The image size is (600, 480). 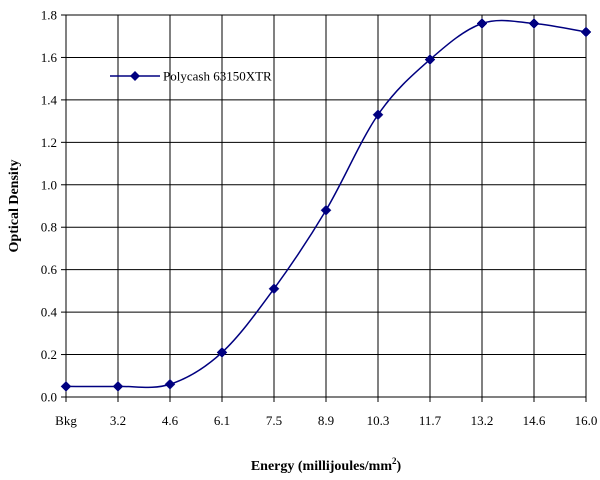 What do you see at coordinates (394, 461) in the screenshot?
I see `x-axis-title-superscript: 2` at bounding box center [394, 461].